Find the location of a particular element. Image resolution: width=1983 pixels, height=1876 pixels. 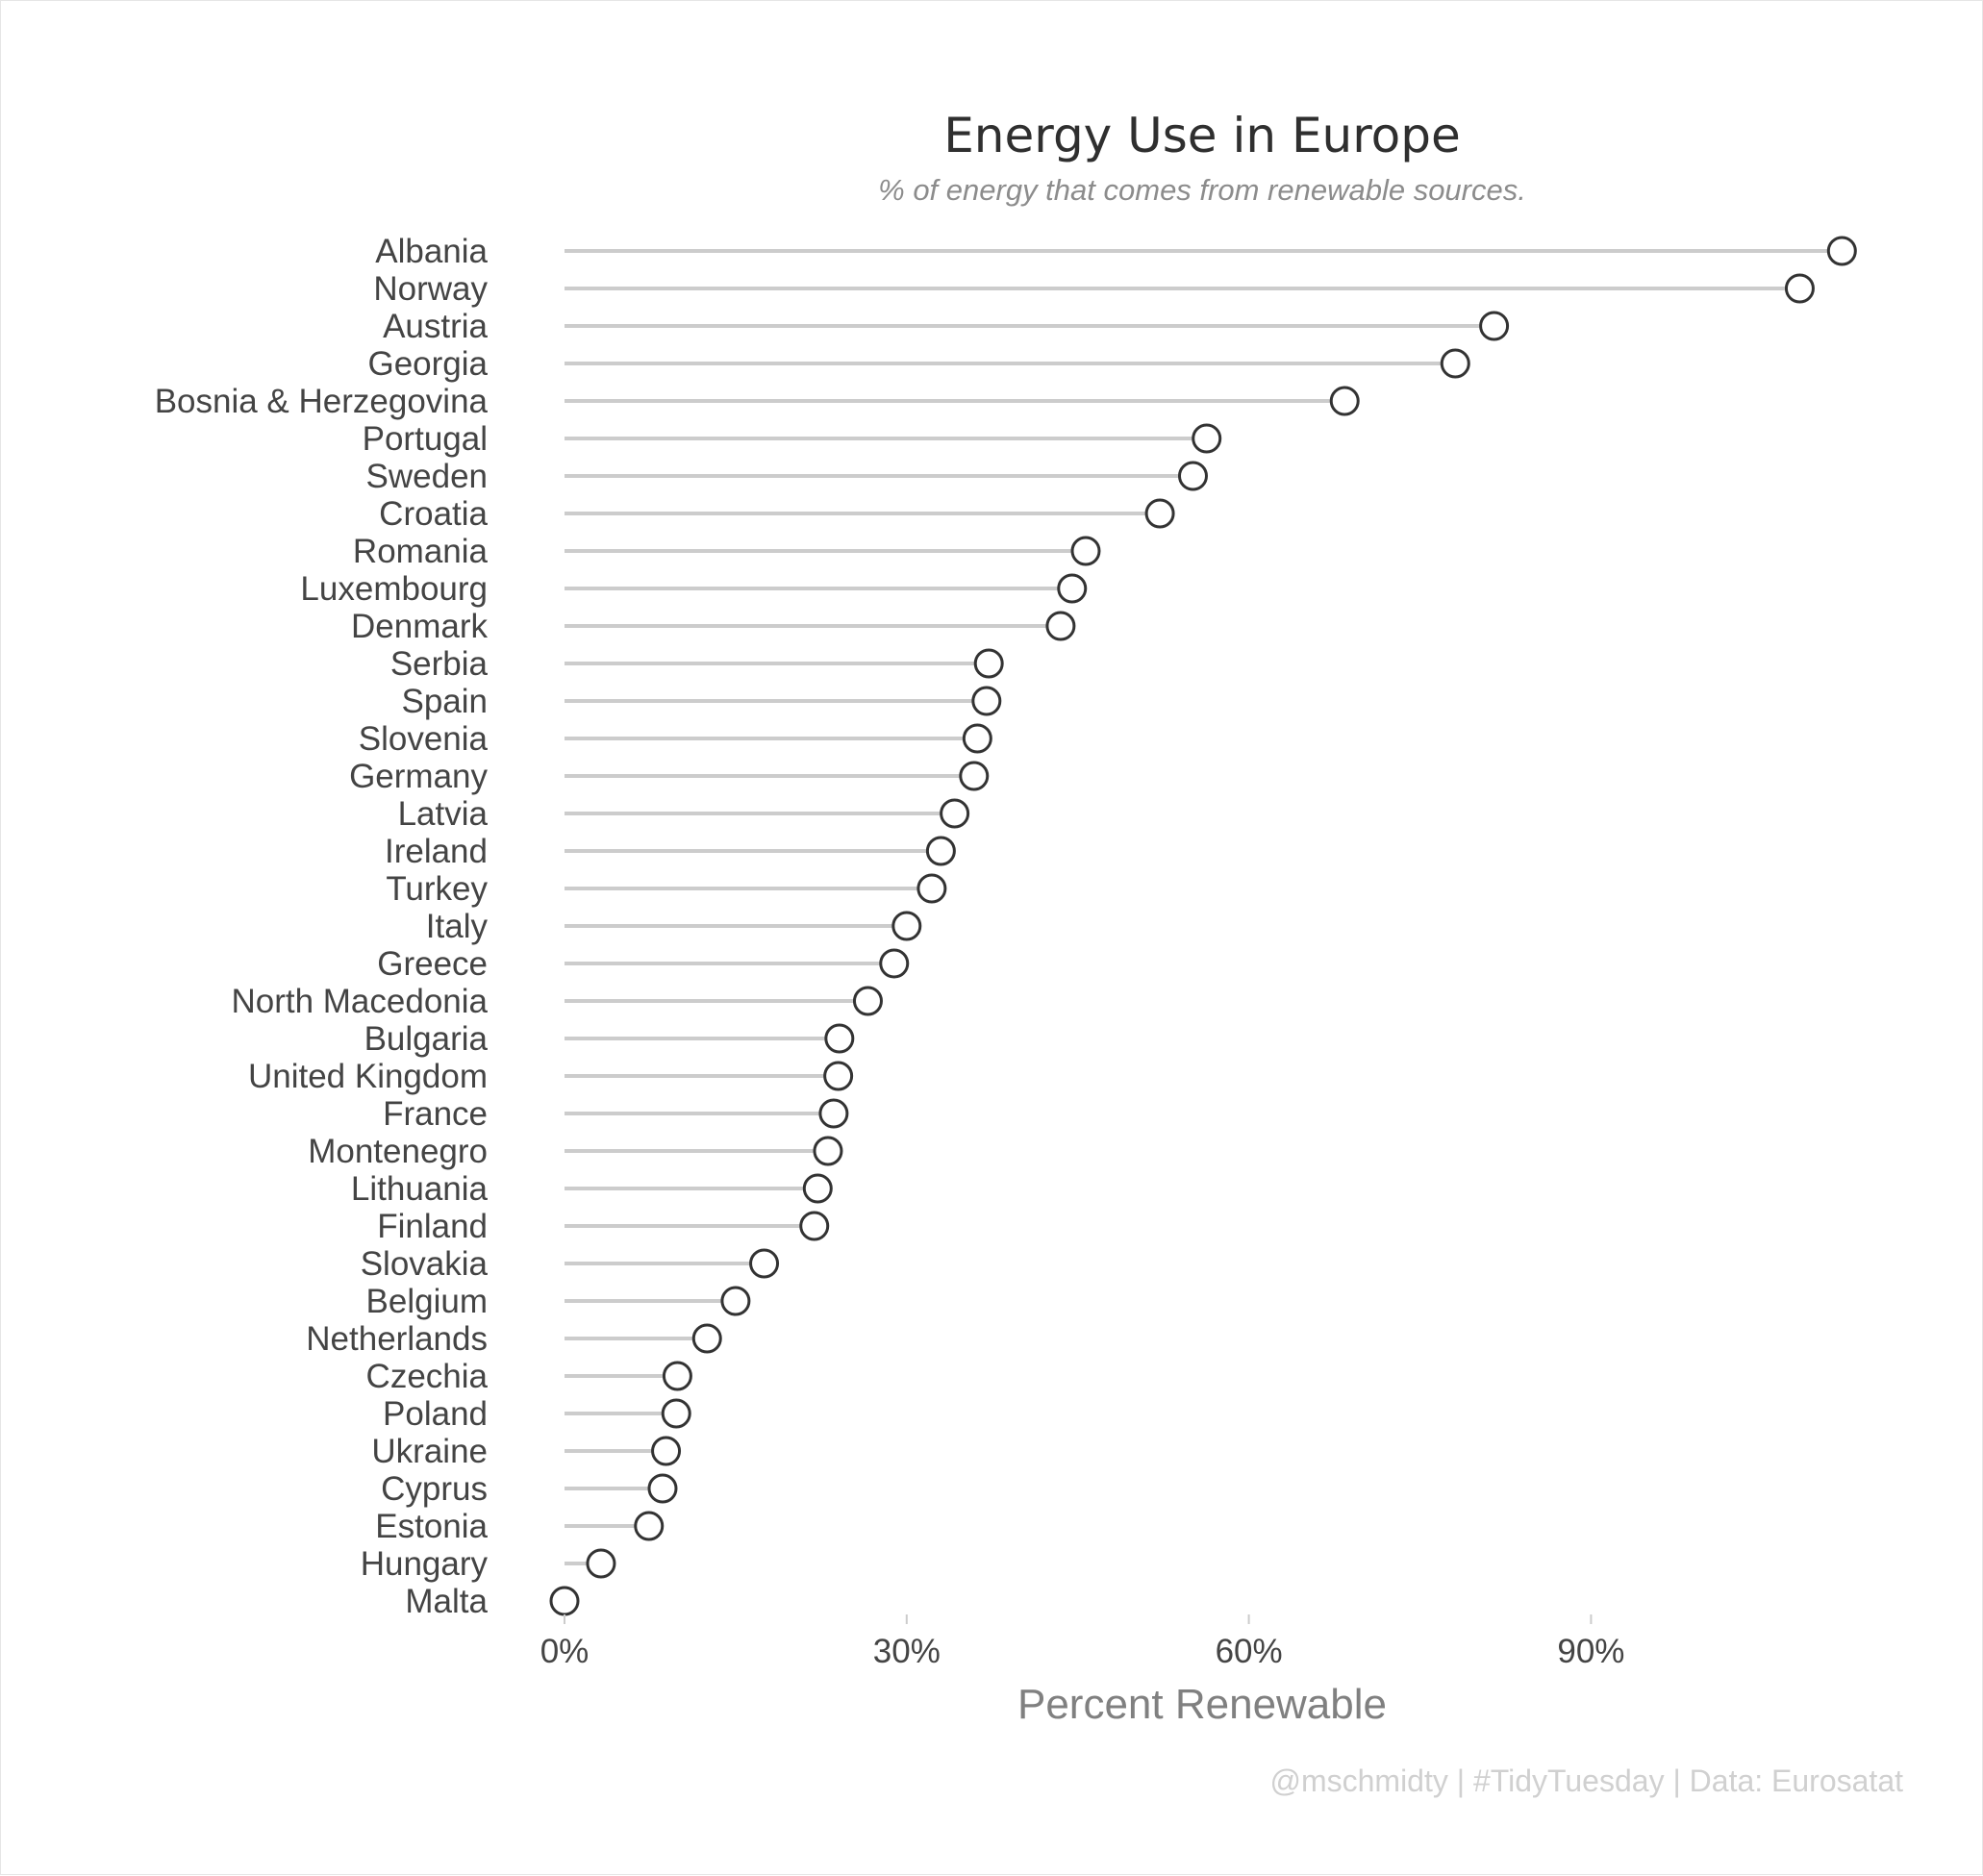

category-label-luxembourg: Luxembourg is located at coordinates (394, 589).